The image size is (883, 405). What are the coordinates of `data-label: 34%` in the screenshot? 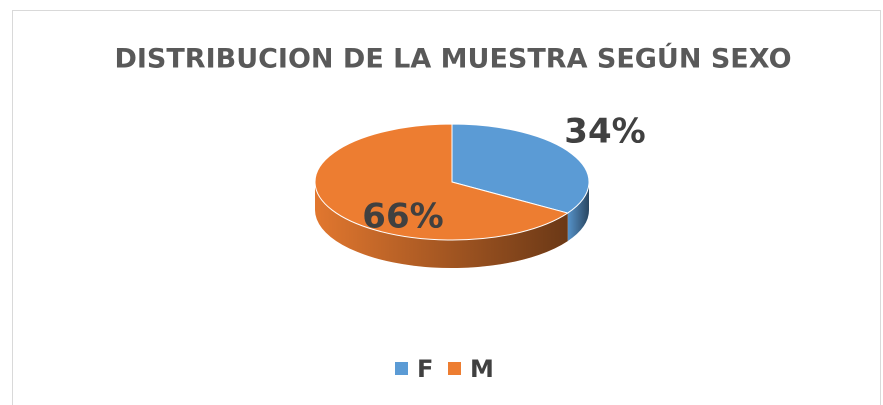 It's located at (604, 132).